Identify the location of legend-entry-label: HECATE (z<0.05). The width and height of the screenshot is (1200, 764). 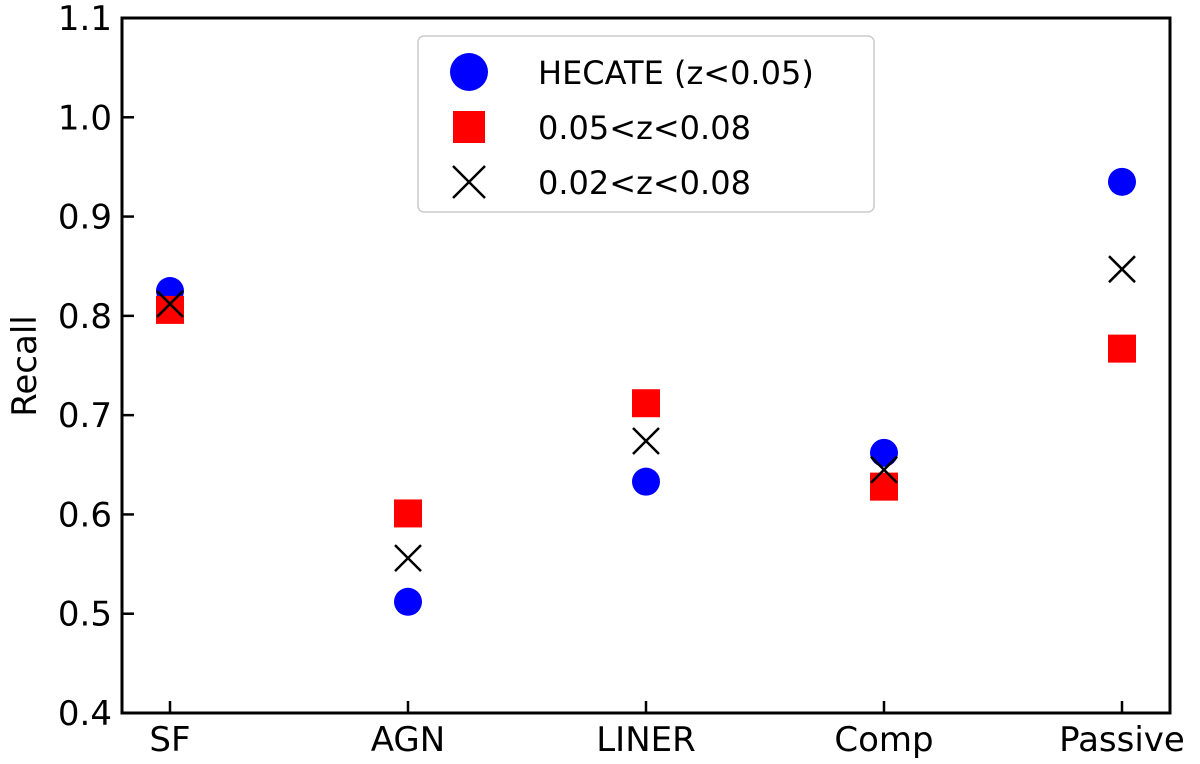
(676, 73).